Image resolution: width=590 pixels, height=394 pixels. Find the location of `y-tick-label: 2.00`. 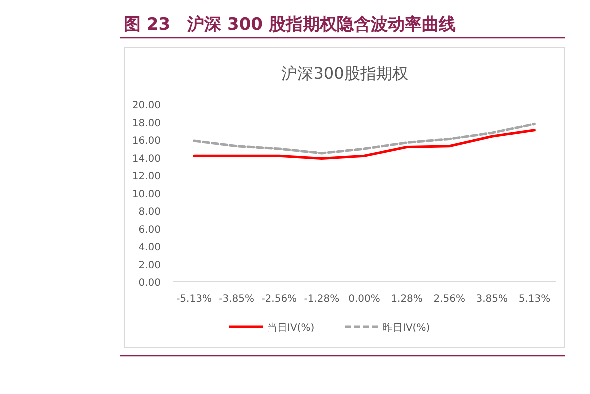

y-tick-label: 2.00 is located at coordinates (149, 266).